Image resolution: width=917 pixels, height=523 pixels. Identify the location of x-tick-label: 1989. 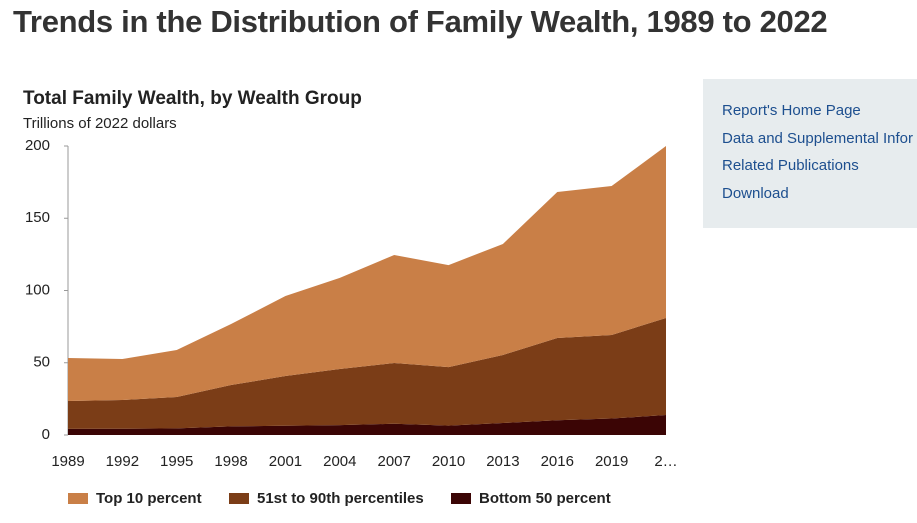
(67, 461).